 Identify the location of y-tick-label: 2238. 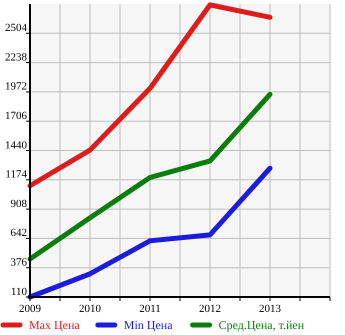
(16, 57).